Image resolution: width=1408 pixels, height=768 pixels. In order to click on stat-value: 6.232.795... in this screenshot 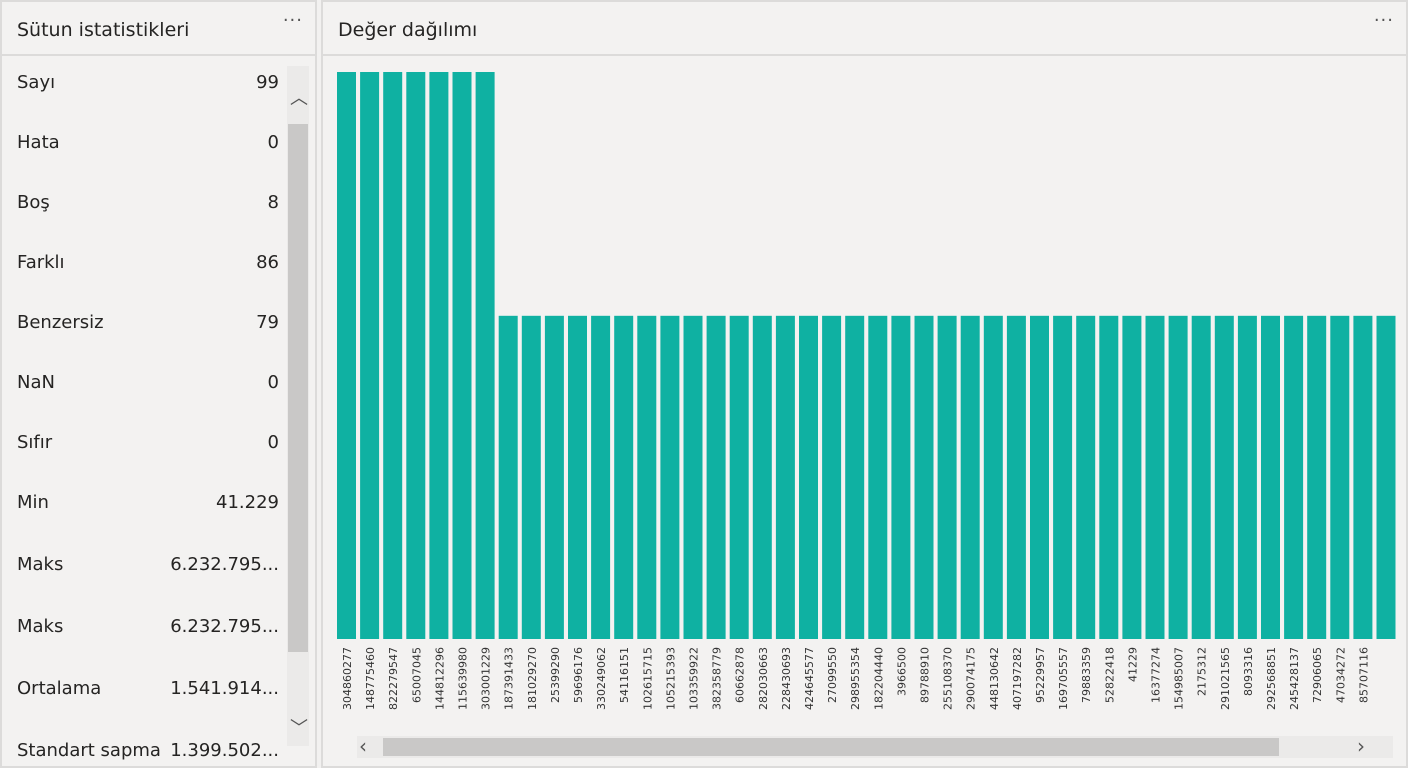, I will do `click(224, 626)`.